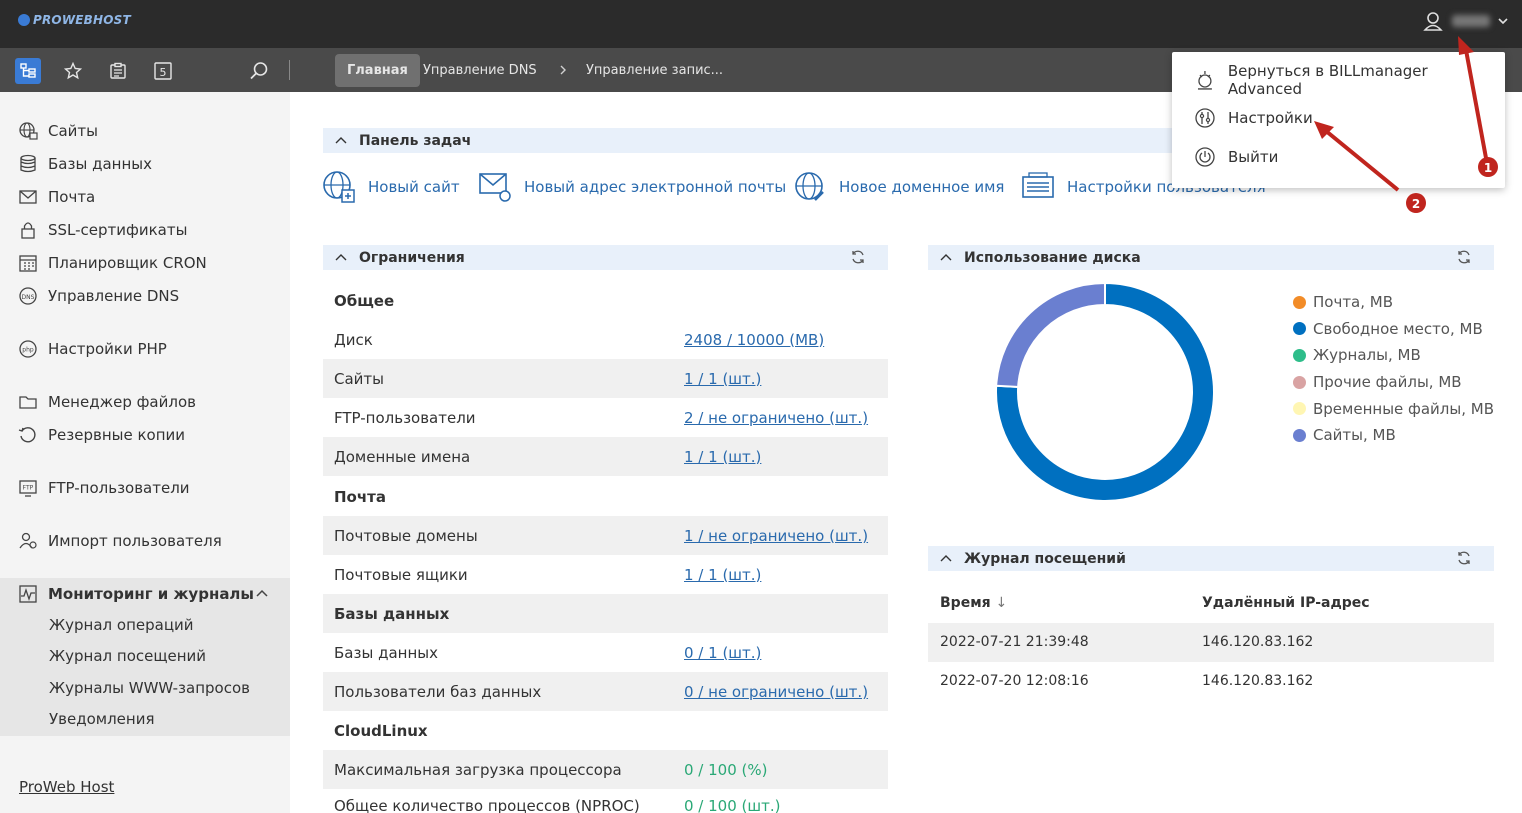 This screenshot has height=813, width=1522. Describe the element at coordinates (24, 20) in the screenshot. I see `logo-globe-icon` at that location.